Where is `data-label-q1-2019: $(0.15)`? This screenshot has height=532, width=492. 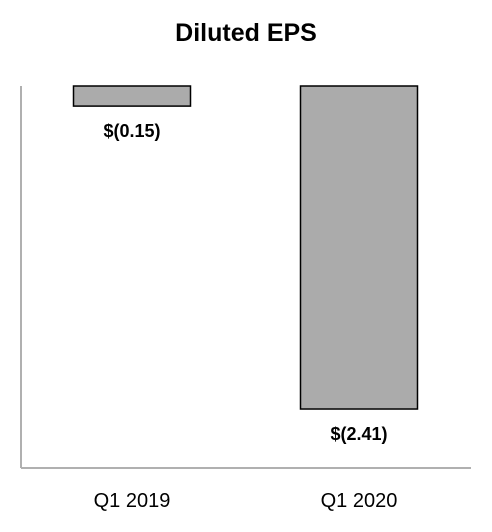 data-label-q1-2019: $(0.15) is located at coordinates (131, 131).